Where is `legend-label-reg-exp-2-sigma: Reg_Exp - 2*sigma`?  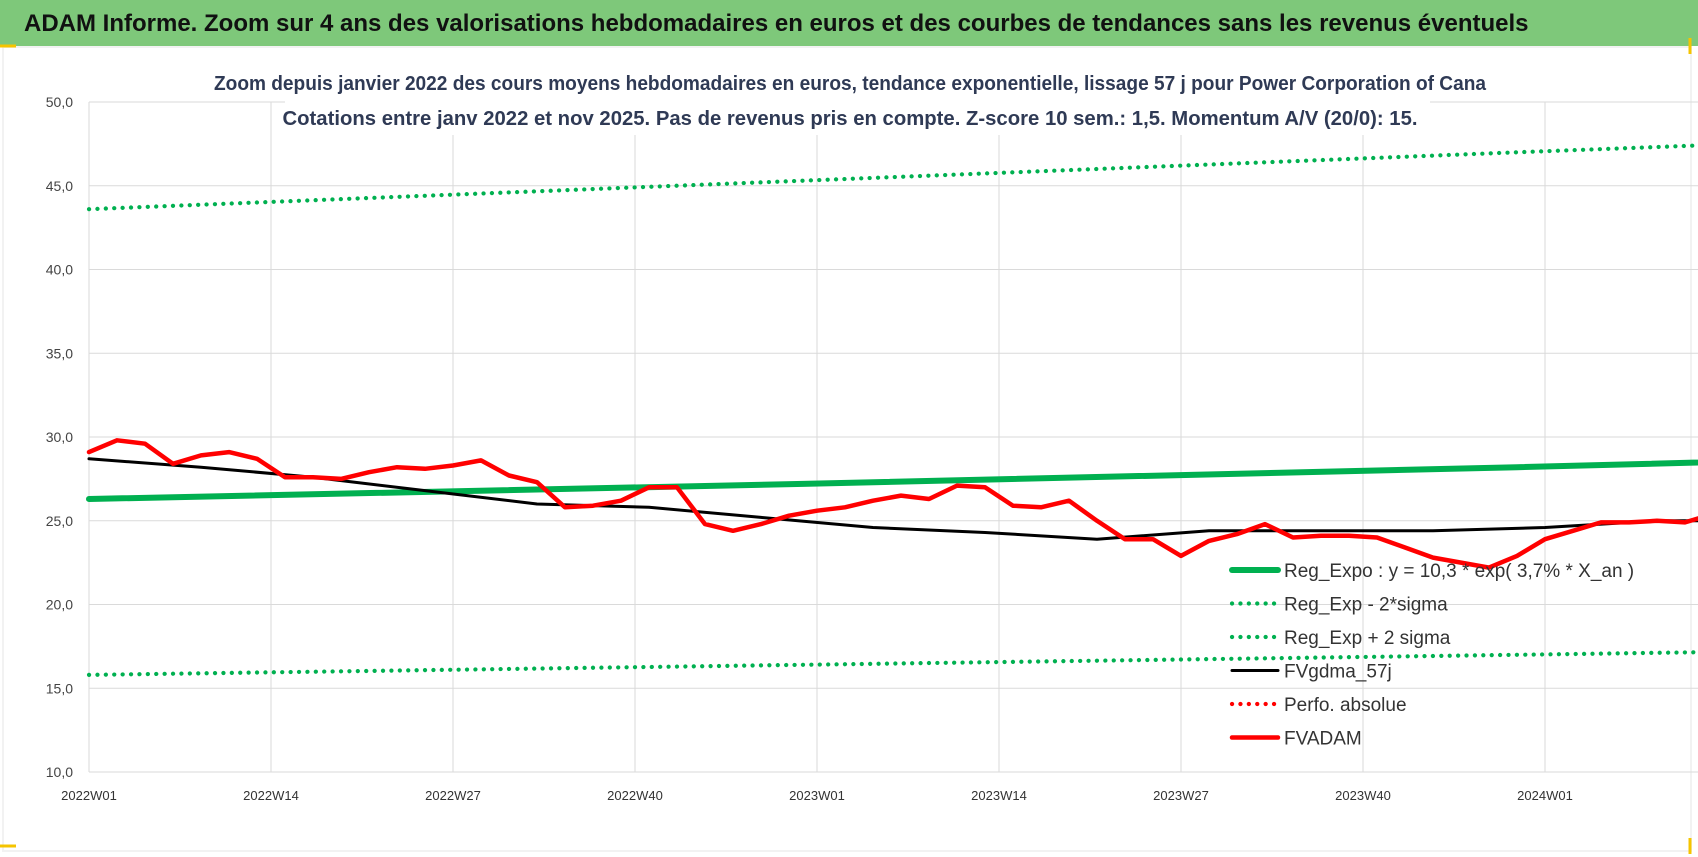 legend-label-reg-exp-2-sigma: Reg_Exp - 2*sigma is located at coordinates (1366, 605).